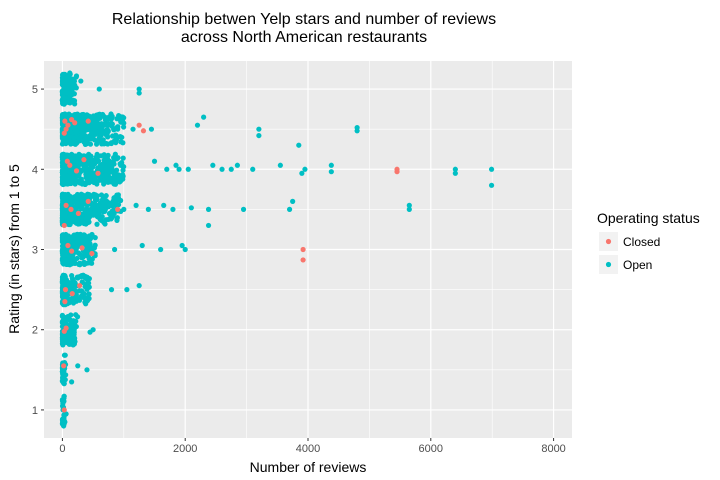 The height and width of the screenshot is (480, 720). What do you see at coordinates (637, 265) in the screenshot?
I see `legend-label-open: Open` at bounding box center [637, 265].